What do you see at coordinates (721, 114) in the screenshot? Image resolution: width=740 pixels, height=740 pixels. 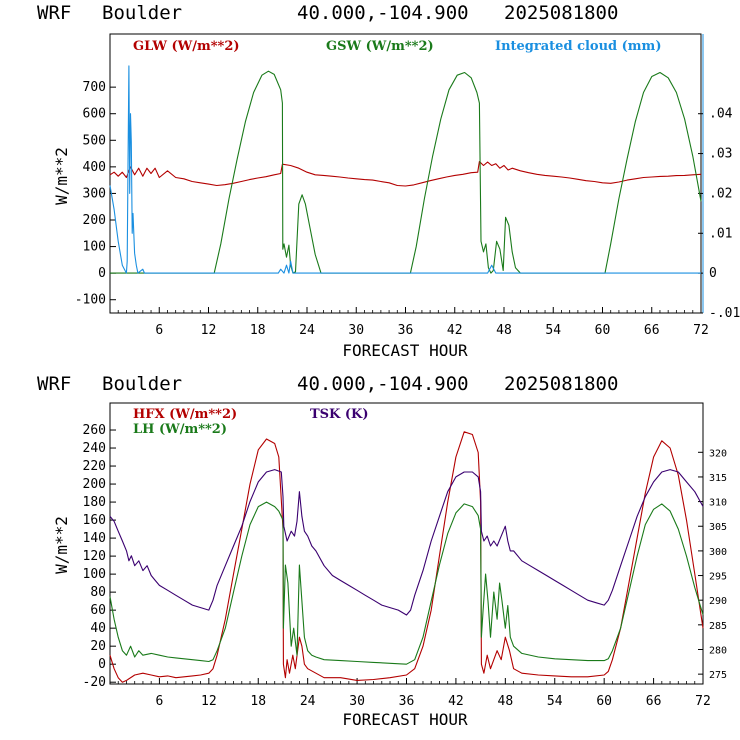 I see `y2-tick-label: .04` at bounding box center [721, 114].